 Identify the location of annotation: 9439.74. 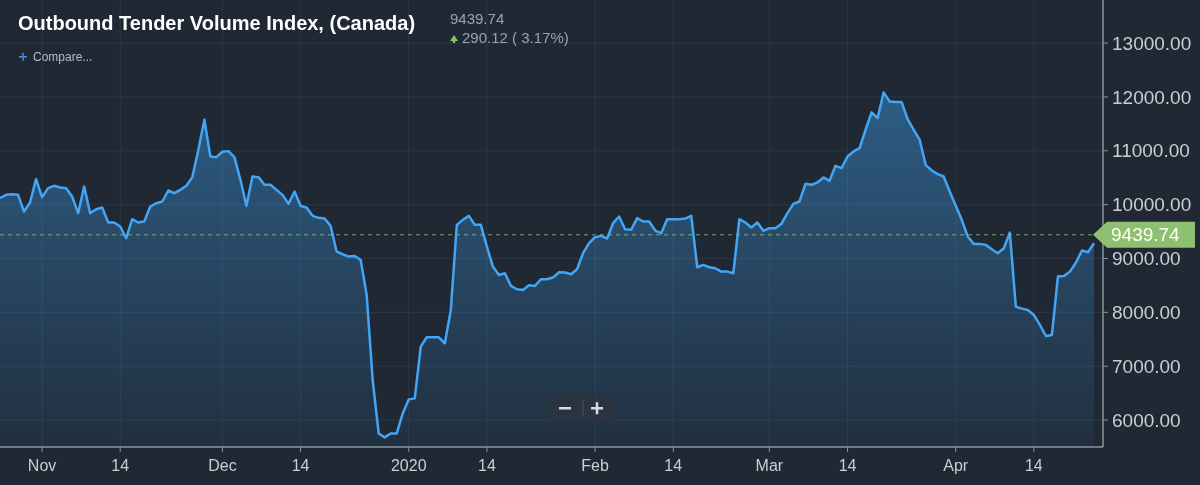
(477, 18).